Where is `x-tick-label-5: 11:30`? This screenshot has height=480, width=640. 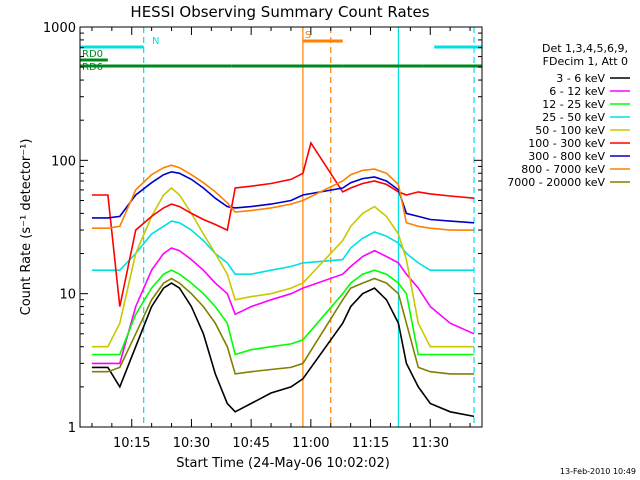 x-tick-label-5: 11:30 is located at coordinates (430, 443).